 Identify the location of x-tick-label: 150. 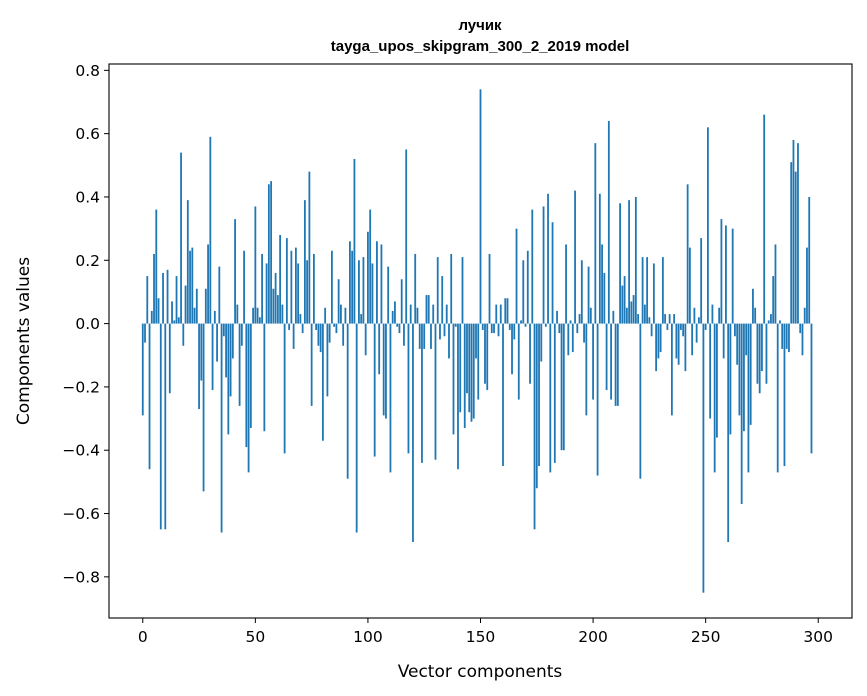
(481, 637).